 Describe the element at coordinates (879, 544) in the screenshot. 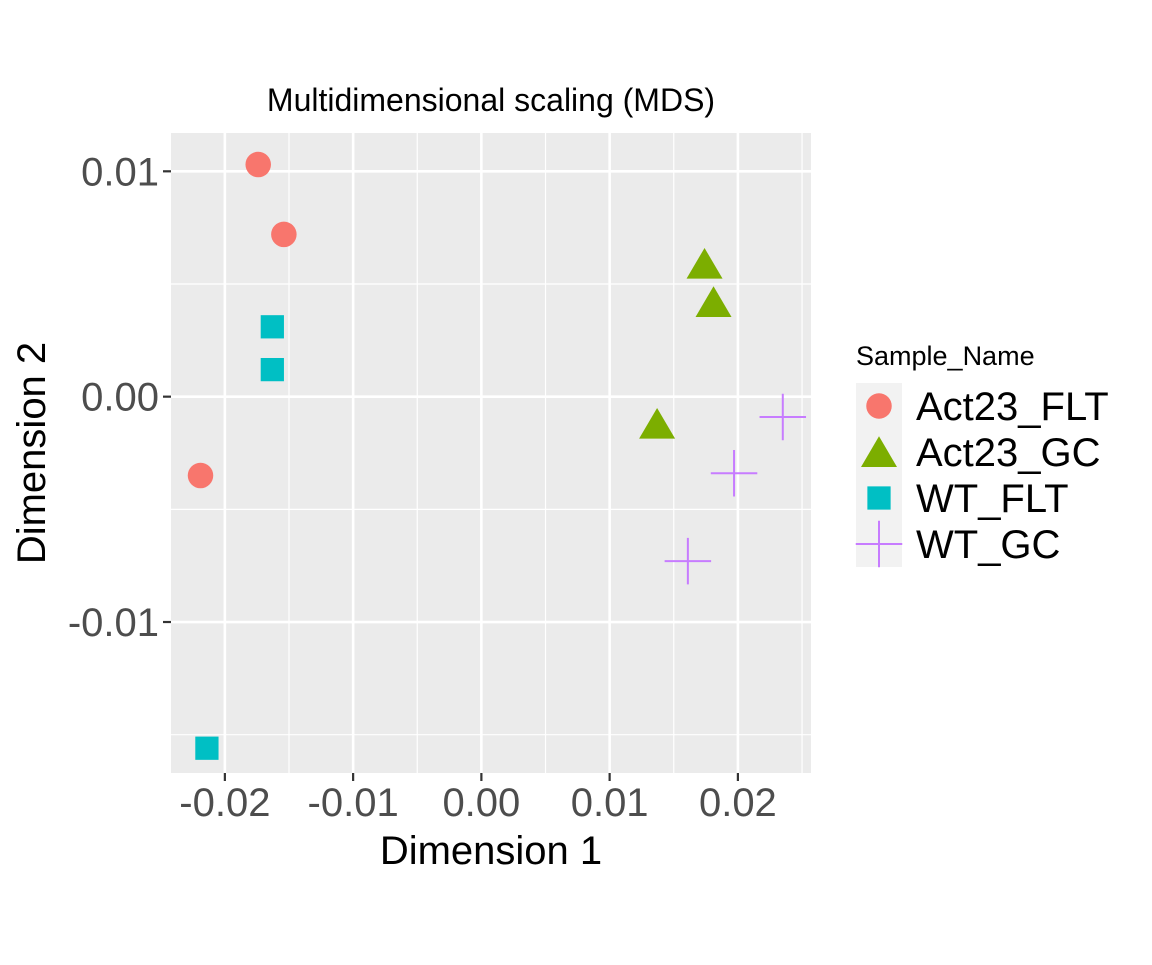

I see `legend-key-plus` at that location.